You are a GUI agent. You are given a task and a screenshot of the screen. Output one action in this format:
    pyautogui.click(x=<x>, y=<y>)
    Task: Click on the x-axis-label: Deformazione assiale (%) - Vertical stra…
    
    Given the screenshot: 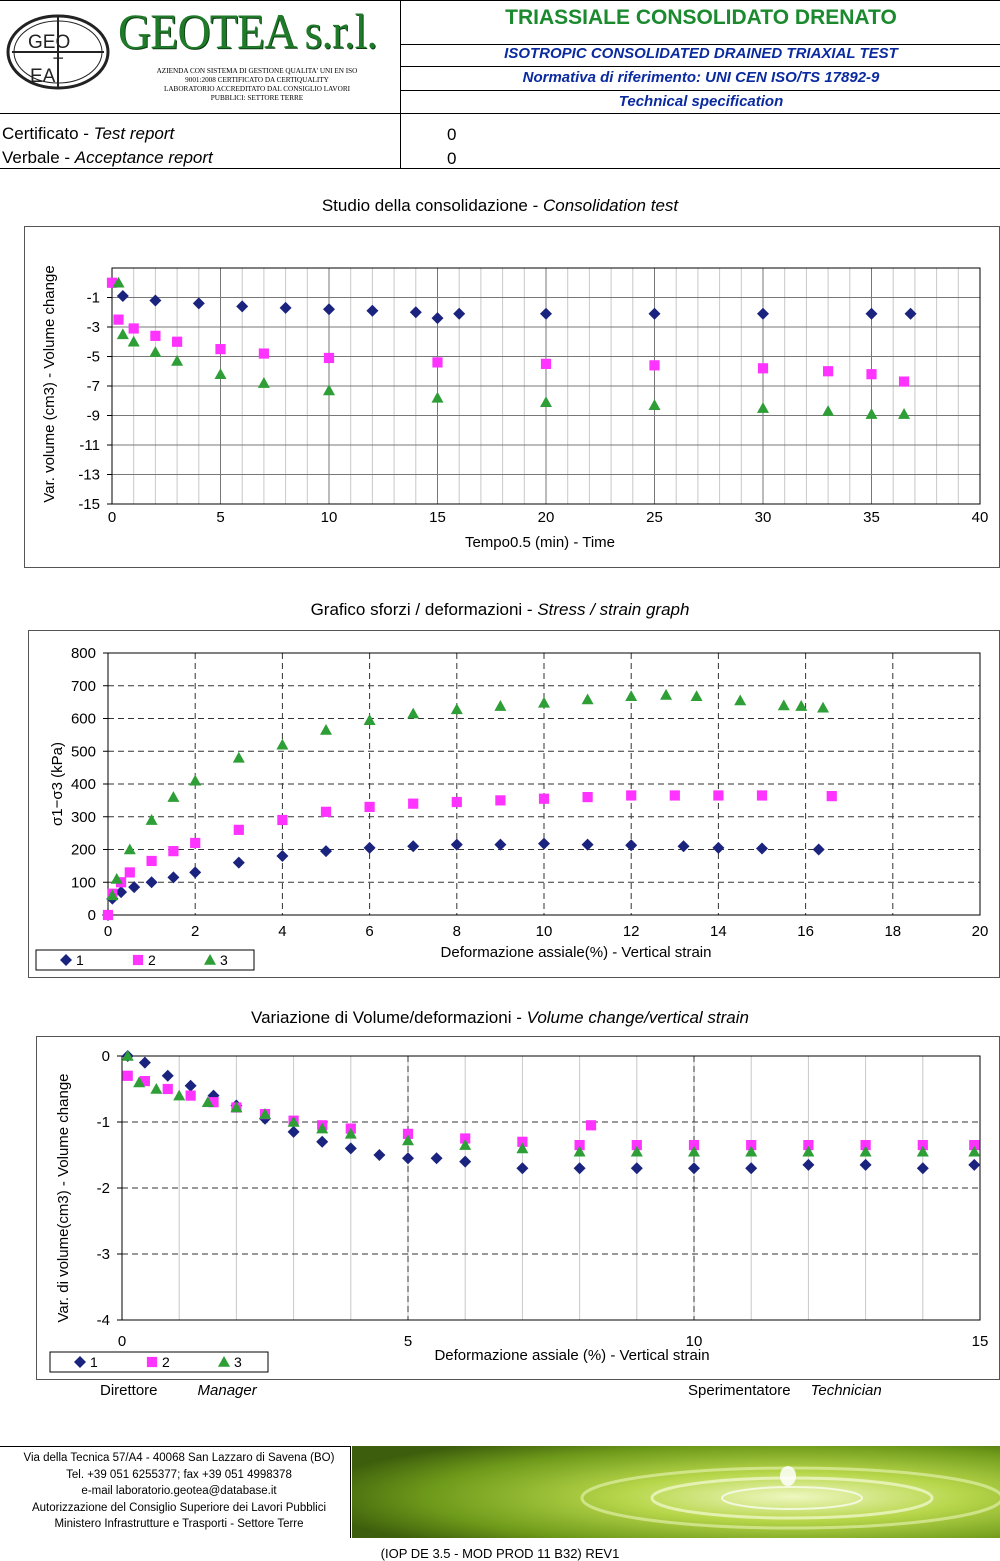 What is the action you would take?
    pyautogui.click(x=571, y=1355)
    